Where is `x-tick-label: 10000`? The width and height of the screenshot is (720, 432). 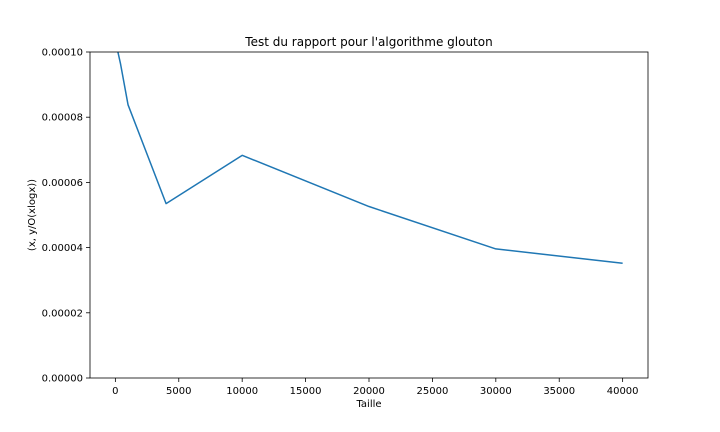 x-tick-label: 10000 is located at coordinates (242, 391).